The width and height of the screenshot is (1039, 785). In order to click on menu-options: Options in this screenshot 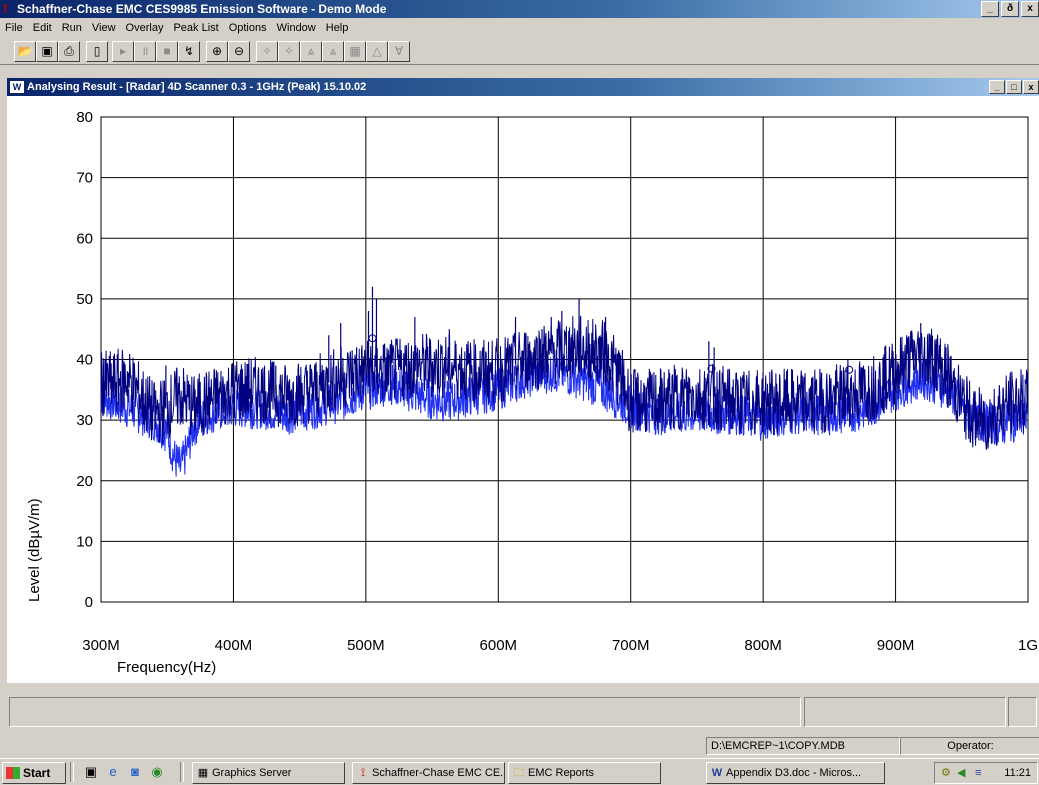, I will do `click(247, 28)`.